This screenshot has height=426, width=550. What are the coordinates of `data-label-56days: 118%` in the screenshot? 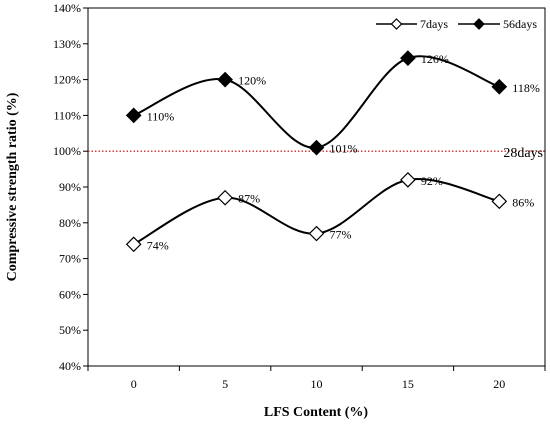 It's located at (526, 88).